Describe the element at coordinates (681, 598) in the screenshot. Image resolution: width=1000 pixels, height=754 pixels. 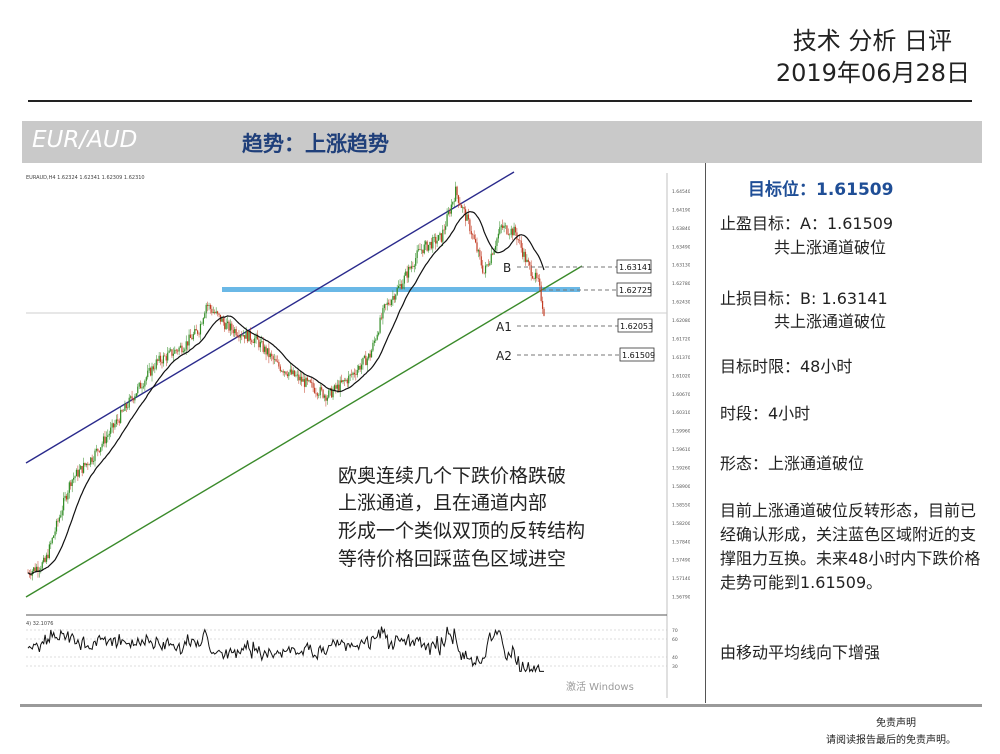
I see `price-tick: 1.56790` at that location.